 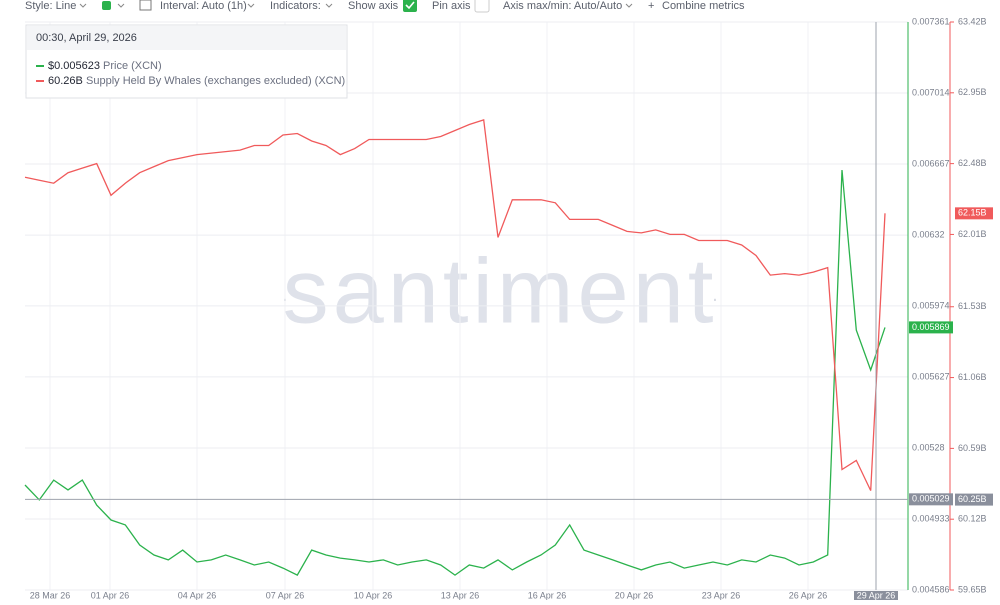 I want to click on crosshair-price: 0.005029, so click(x=931, y=499).